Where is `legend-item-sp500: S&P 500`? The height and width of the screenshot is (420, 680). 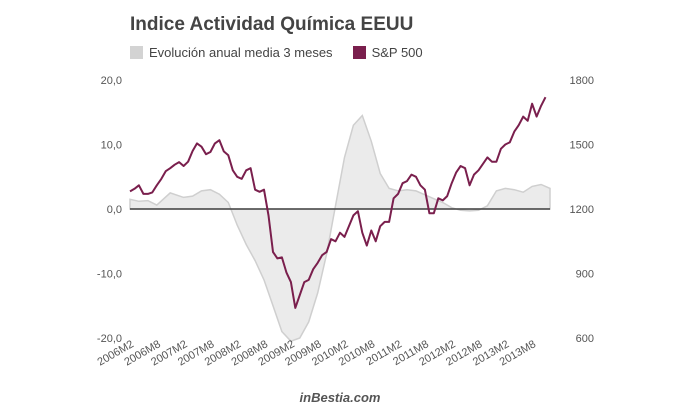 legend-item-sp500: S&P 500 is located at coordinates (387, 52).